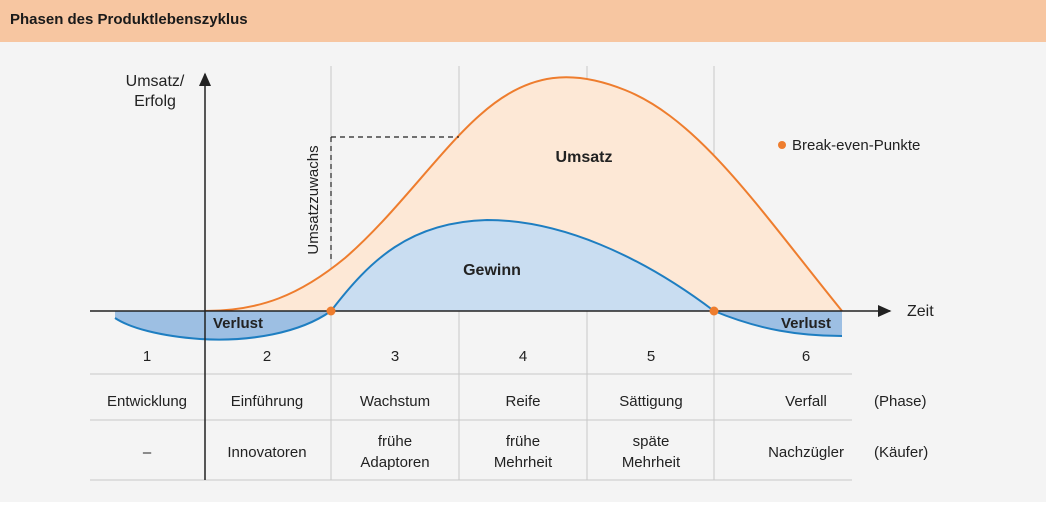  Describe the element at coordinates (155, 81) in the screenshot. I see `y-axis-label-line1: Umsatz/` at that location.